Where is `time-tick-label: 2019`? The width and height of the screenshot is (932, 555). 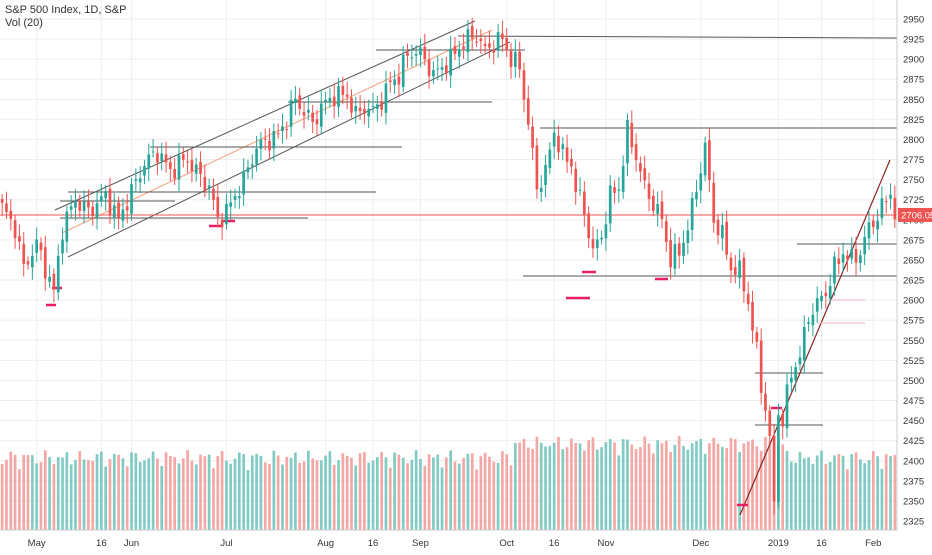
time-tick-label: 2019 is located at coordinates (778, 543).